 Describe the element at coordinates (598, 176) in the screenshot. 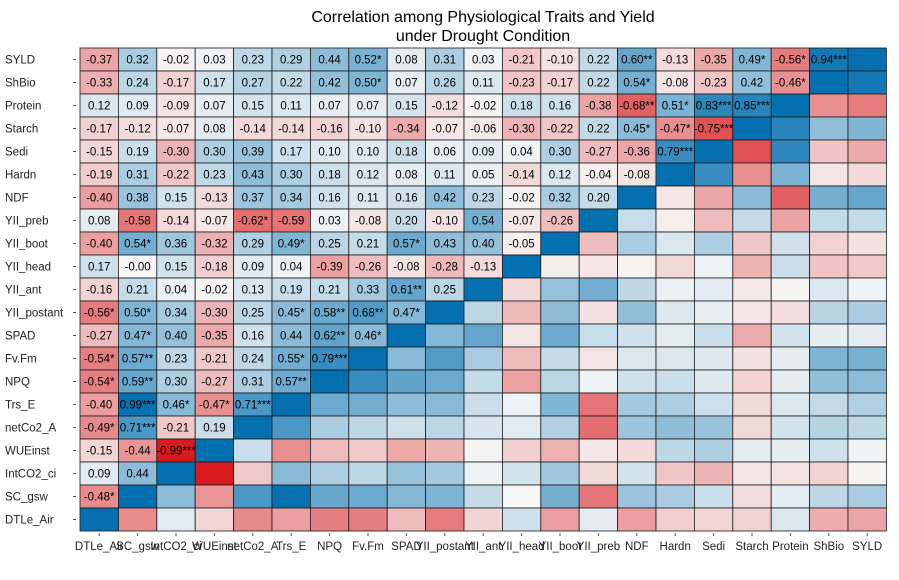

I see `cell-label-Hardn-YII_preb: -0.04` at that location.